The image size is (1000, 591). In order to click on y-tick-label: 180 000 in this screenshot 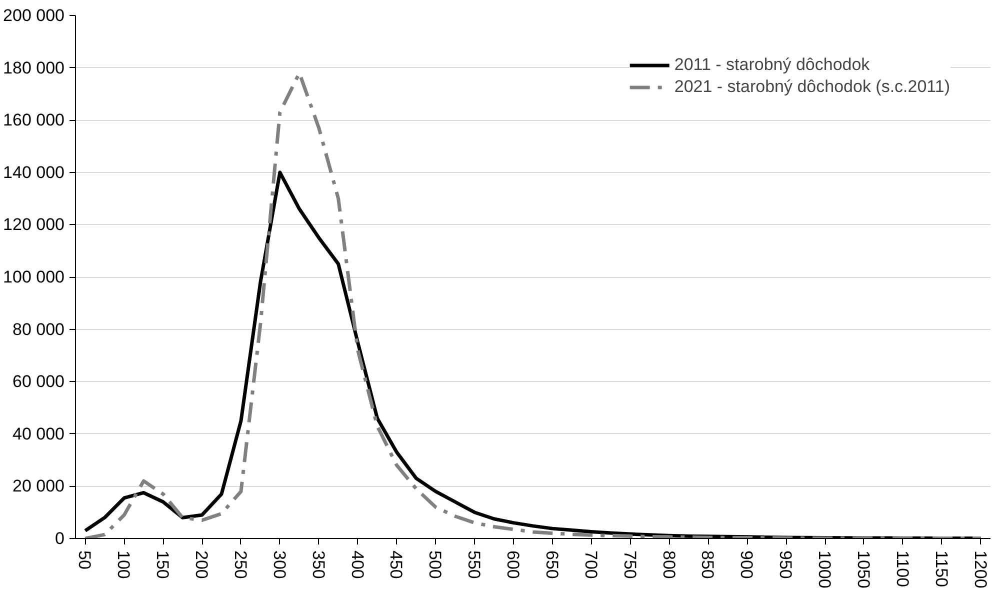, I will do `click(33, 68)`.